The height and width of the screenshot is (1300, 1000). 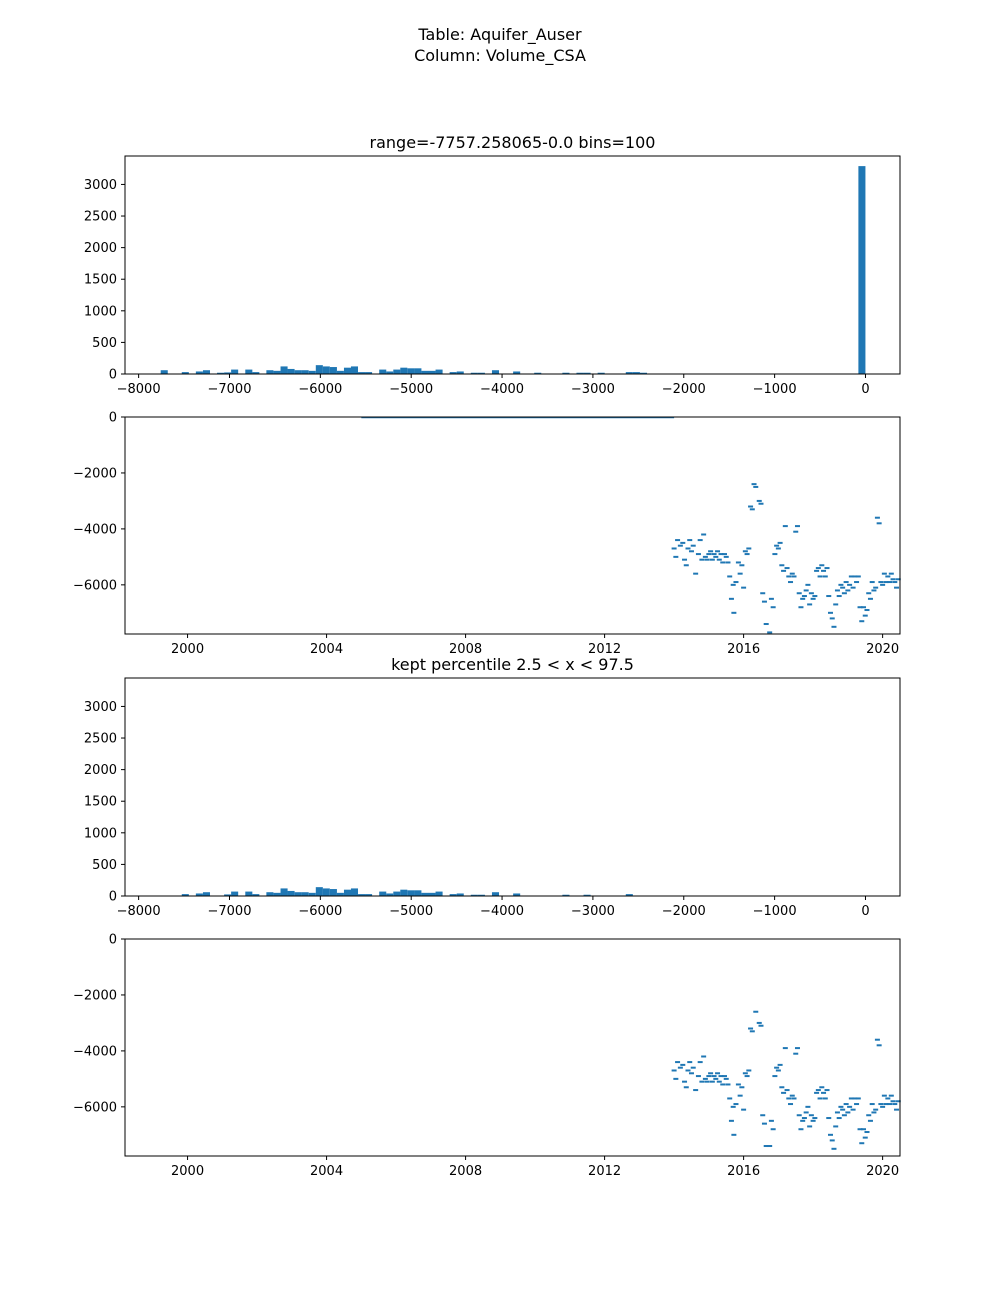 What do you see at coordinates (100, 311) in the screenshot?
I see `y-tick-label: 1000` at bounding box center [100, 311].